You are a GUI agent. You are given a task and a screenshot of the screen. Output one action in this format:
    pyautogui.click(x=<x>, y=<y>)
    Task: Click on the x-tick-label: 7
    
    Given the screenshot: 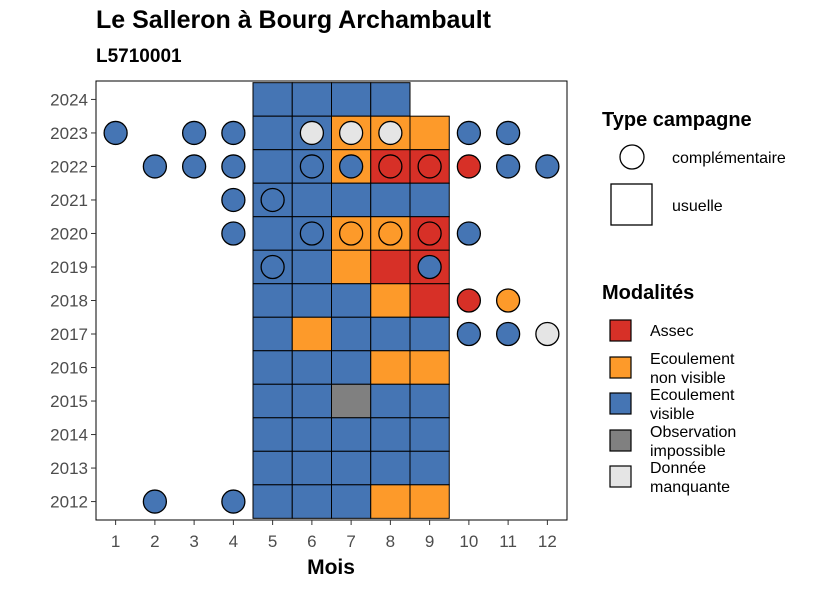 What is the action you would take?
    pyautogui.click(x=350, y=541)
    